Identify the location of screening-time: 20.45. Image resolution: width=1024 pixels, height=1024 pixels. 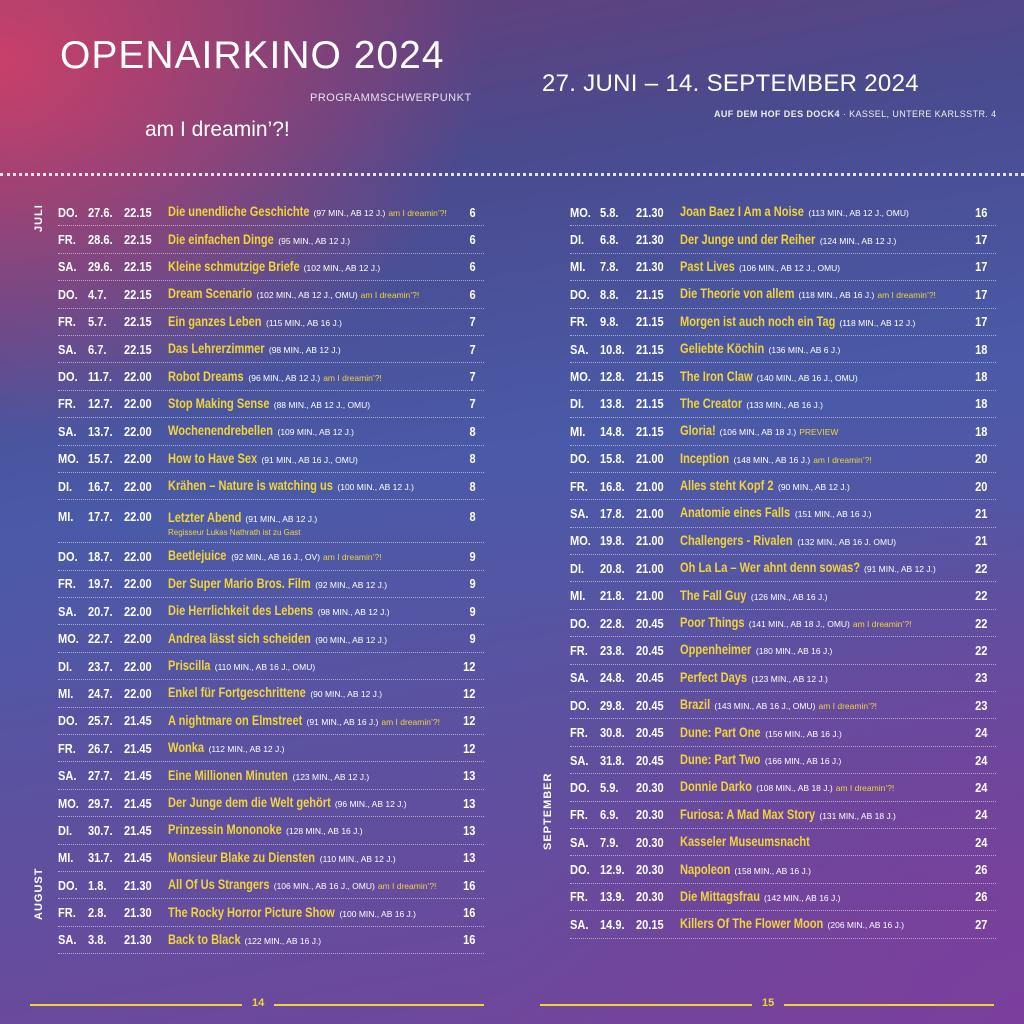
(650, 760).